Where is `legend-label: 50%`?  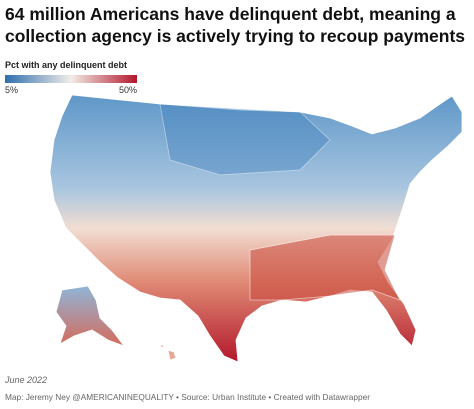 legend-label: 50% is located at coordinates (128, 90).